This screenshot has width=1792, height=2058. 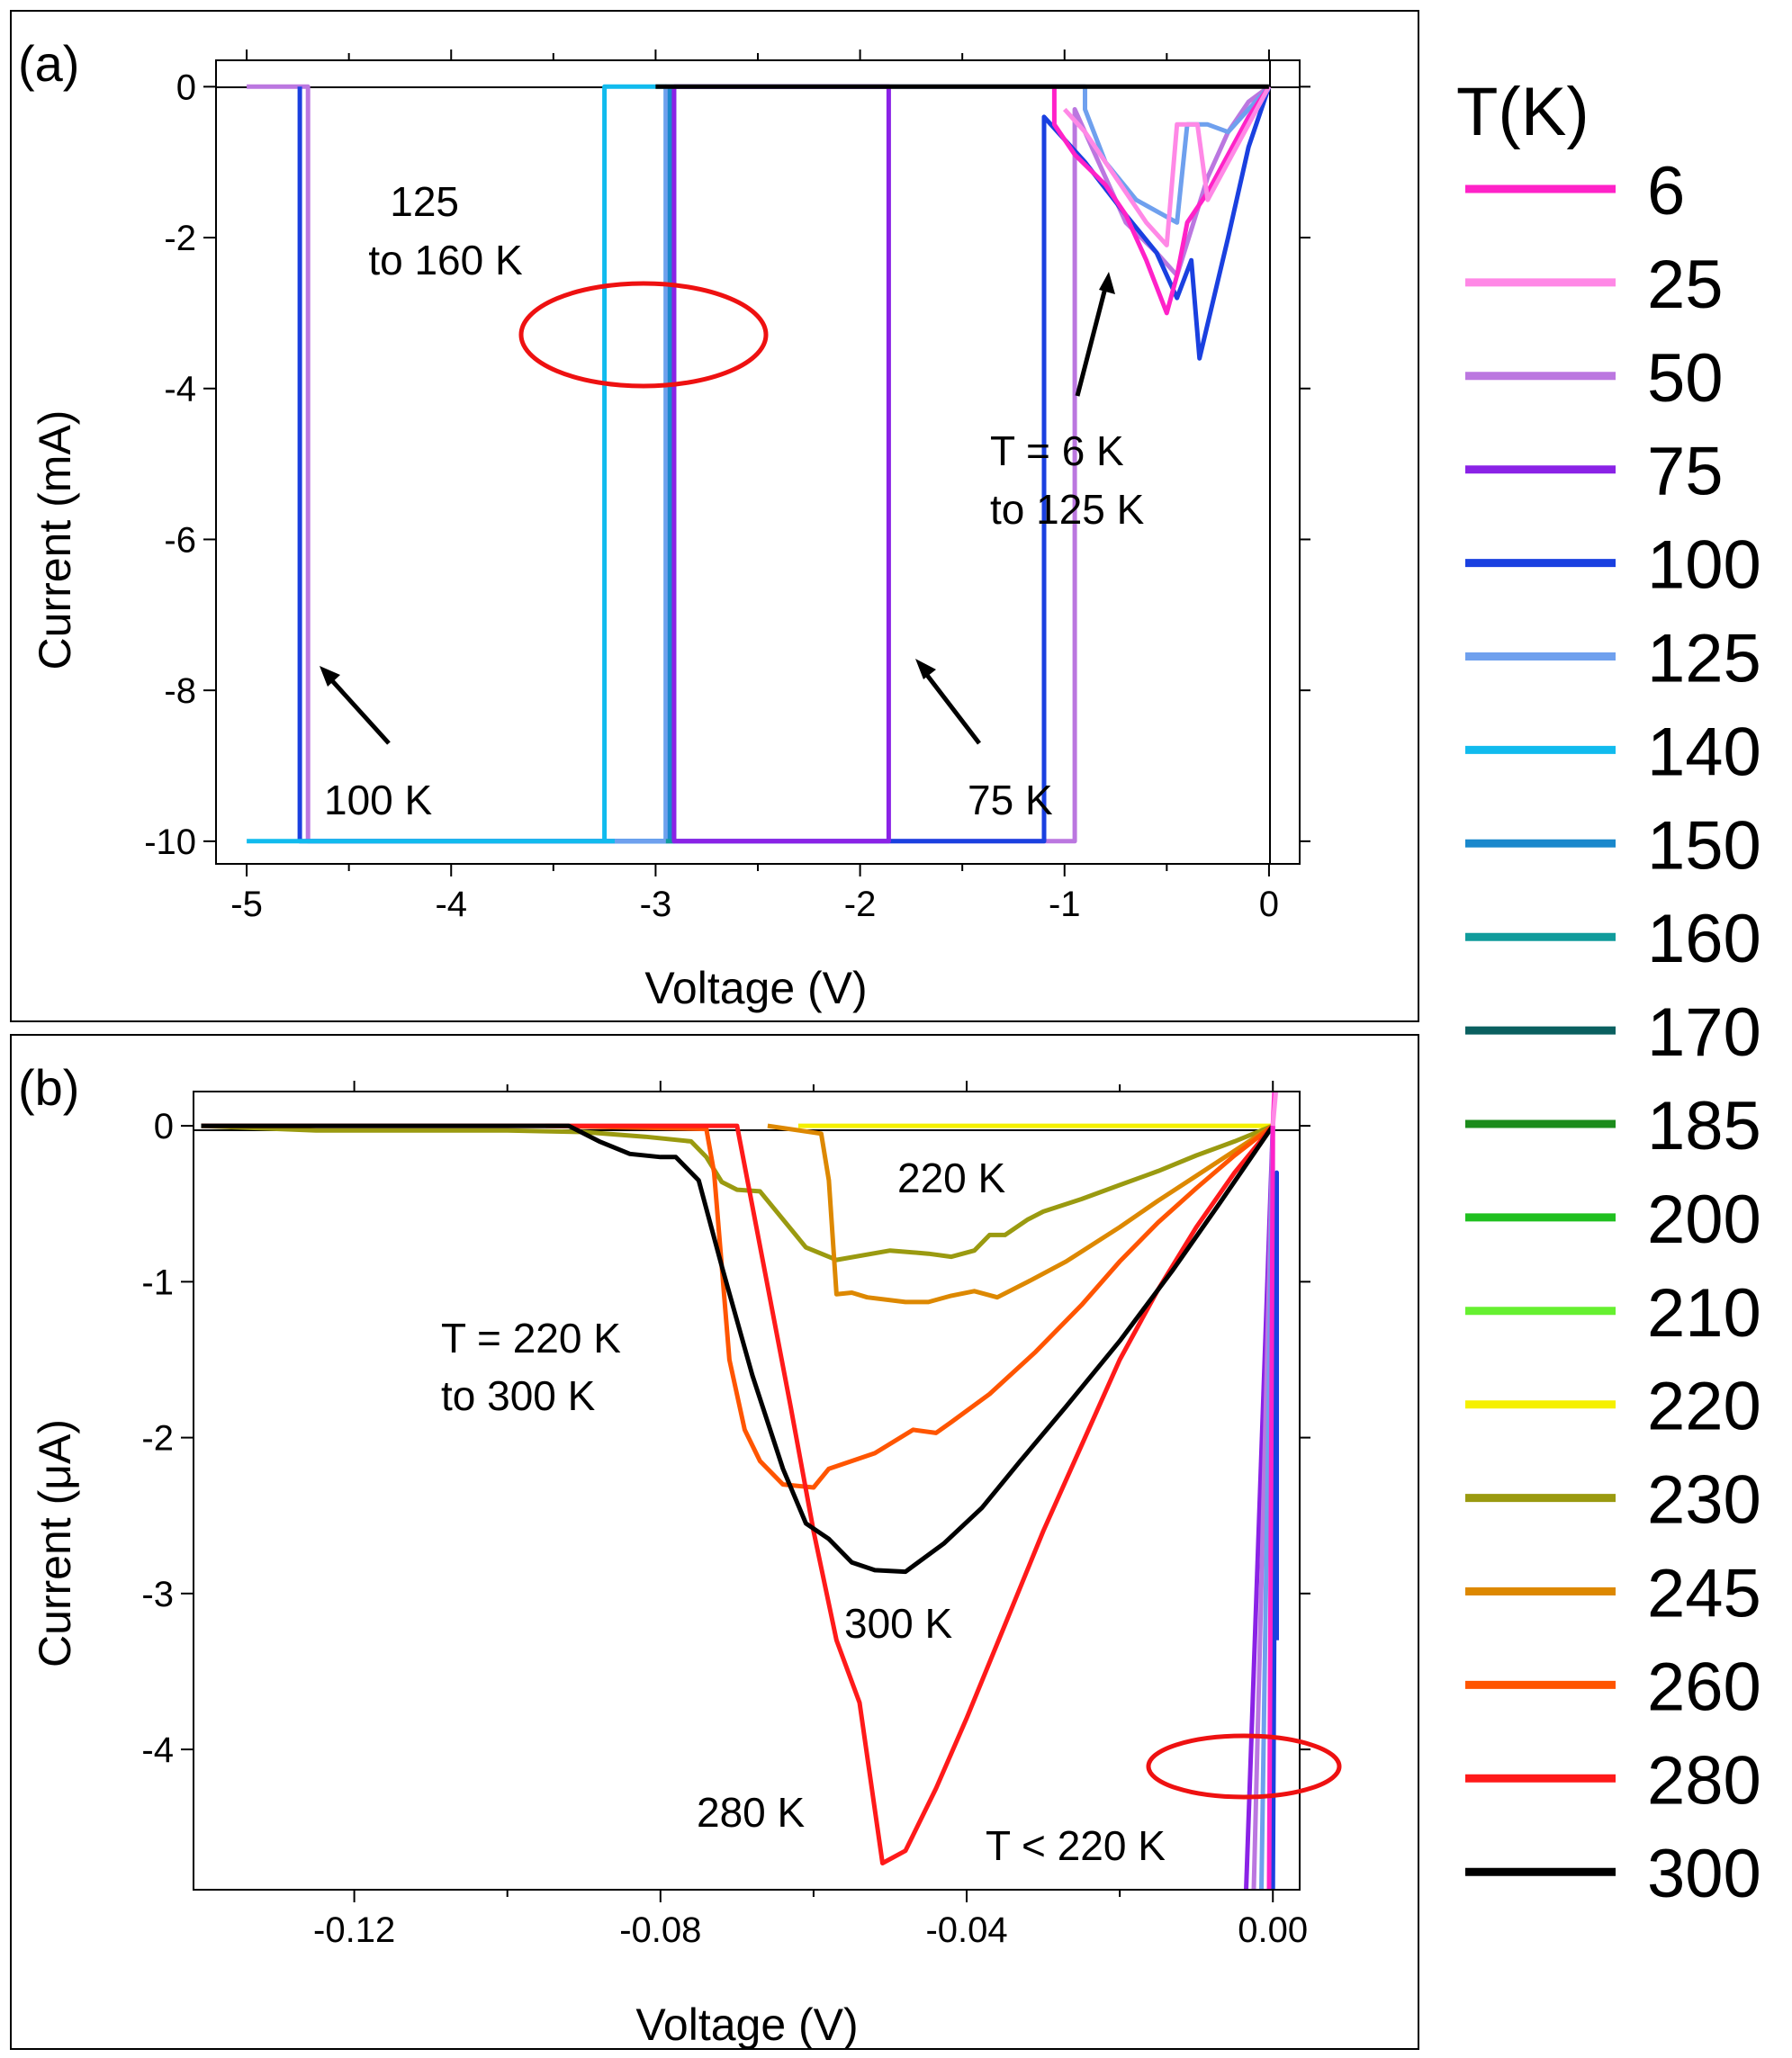 I want to click on x-tick-label: -0.04, so click(x=966, y=1930).